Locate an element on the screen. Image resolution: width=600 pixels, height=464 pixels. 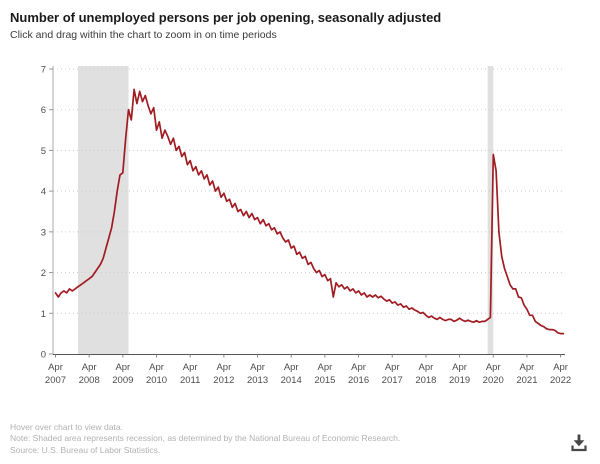
y-tick-label: 4 is located at coordinates (43, 192).